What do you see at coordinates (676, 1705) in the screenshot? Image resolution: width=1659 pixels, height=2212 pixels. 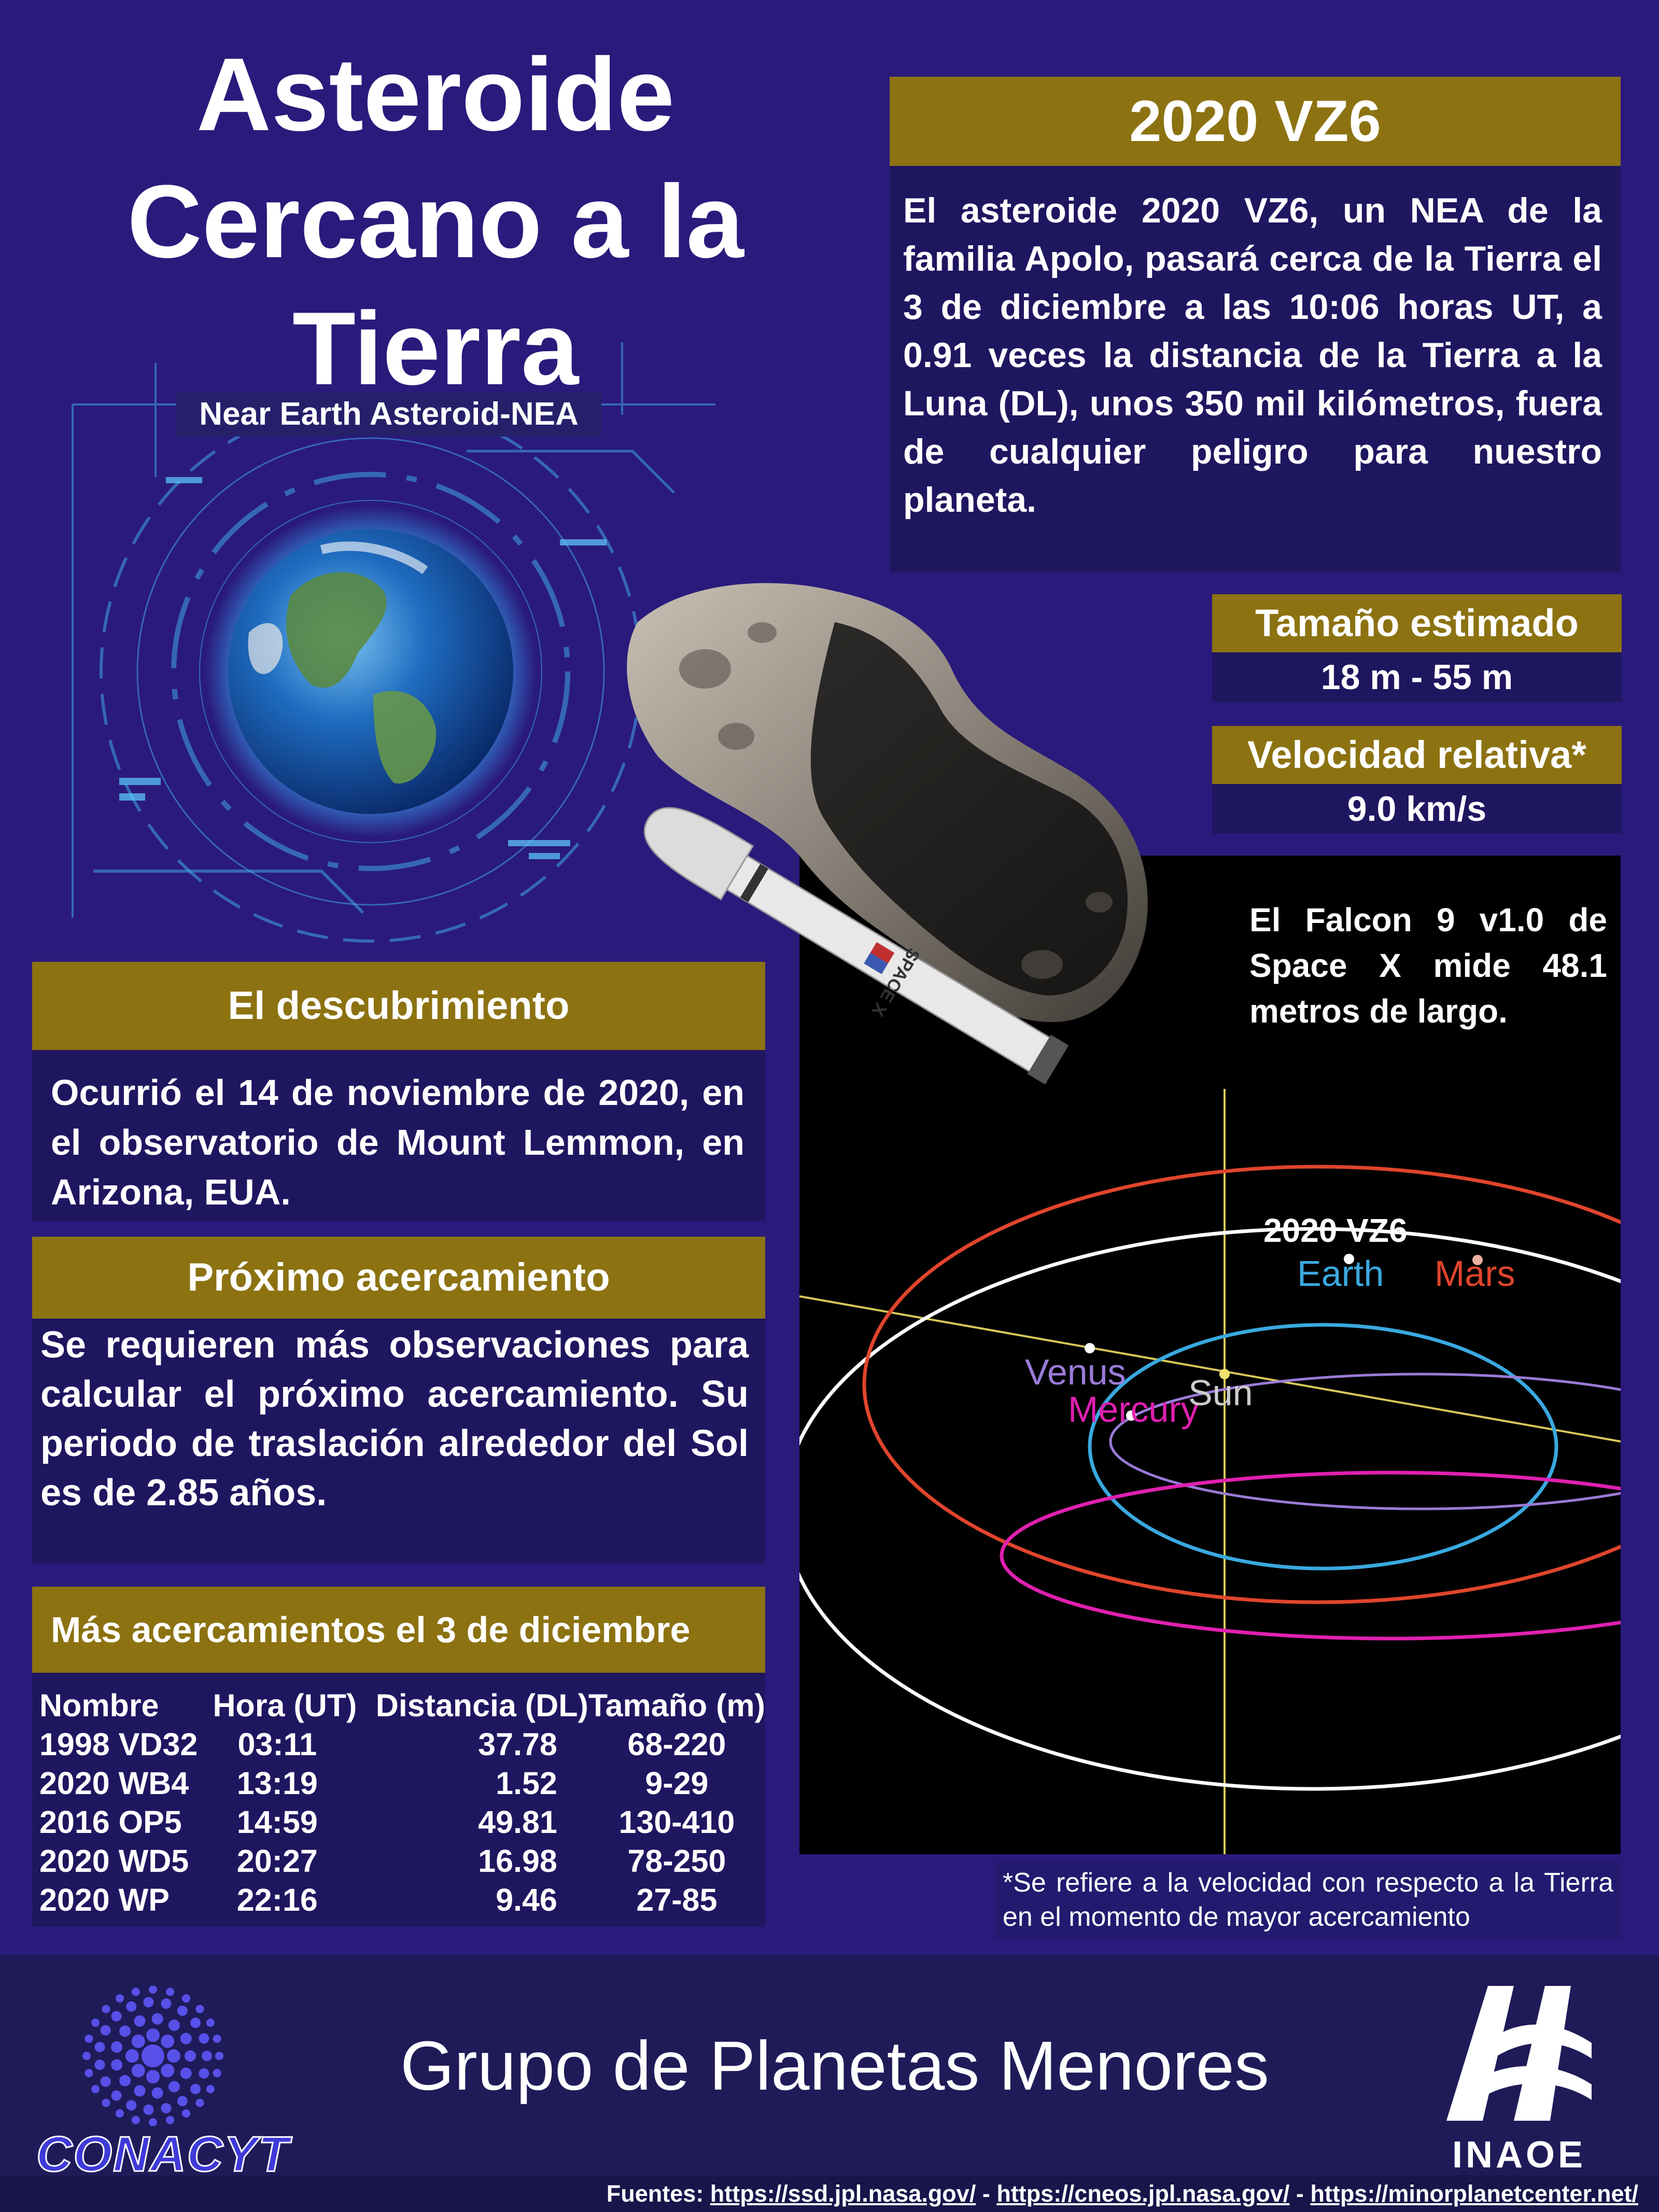 I see `column-header-size: Tamaño (m)` at bounding box center [676, 1705].